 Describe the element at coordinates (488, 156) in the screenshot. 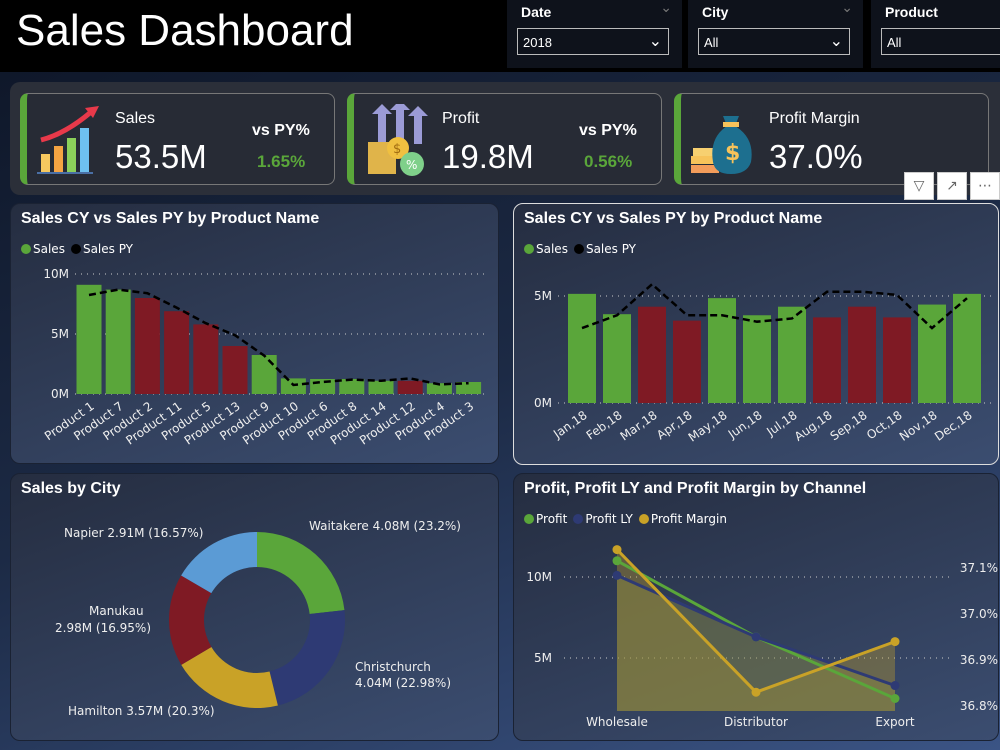

I see `kpi-value: 19.8M` at that location.